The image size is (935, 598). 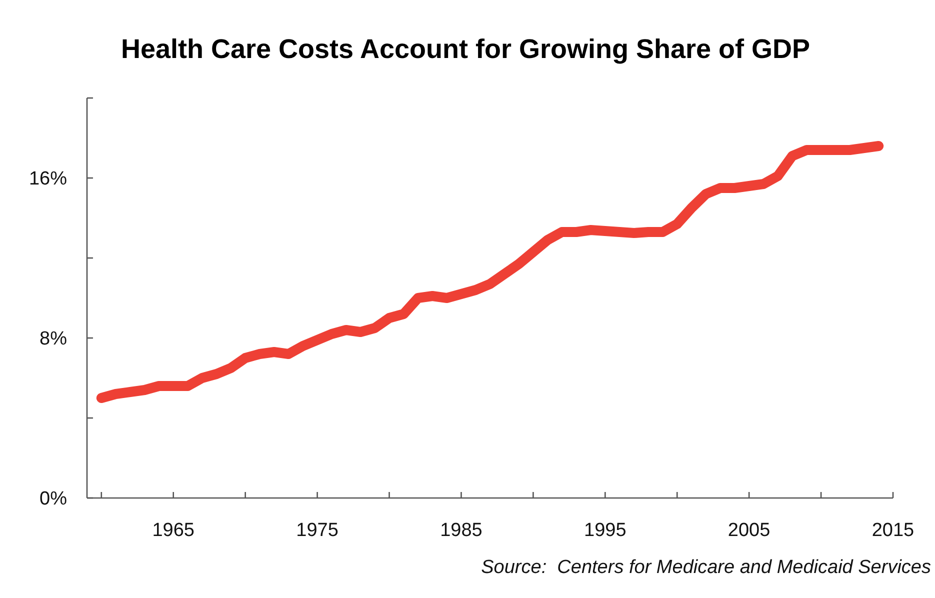 What do you see at coordinates (317, 530) in the screenshot?
I see `x-tick-label: 1975` at bounding box center [317, 530].